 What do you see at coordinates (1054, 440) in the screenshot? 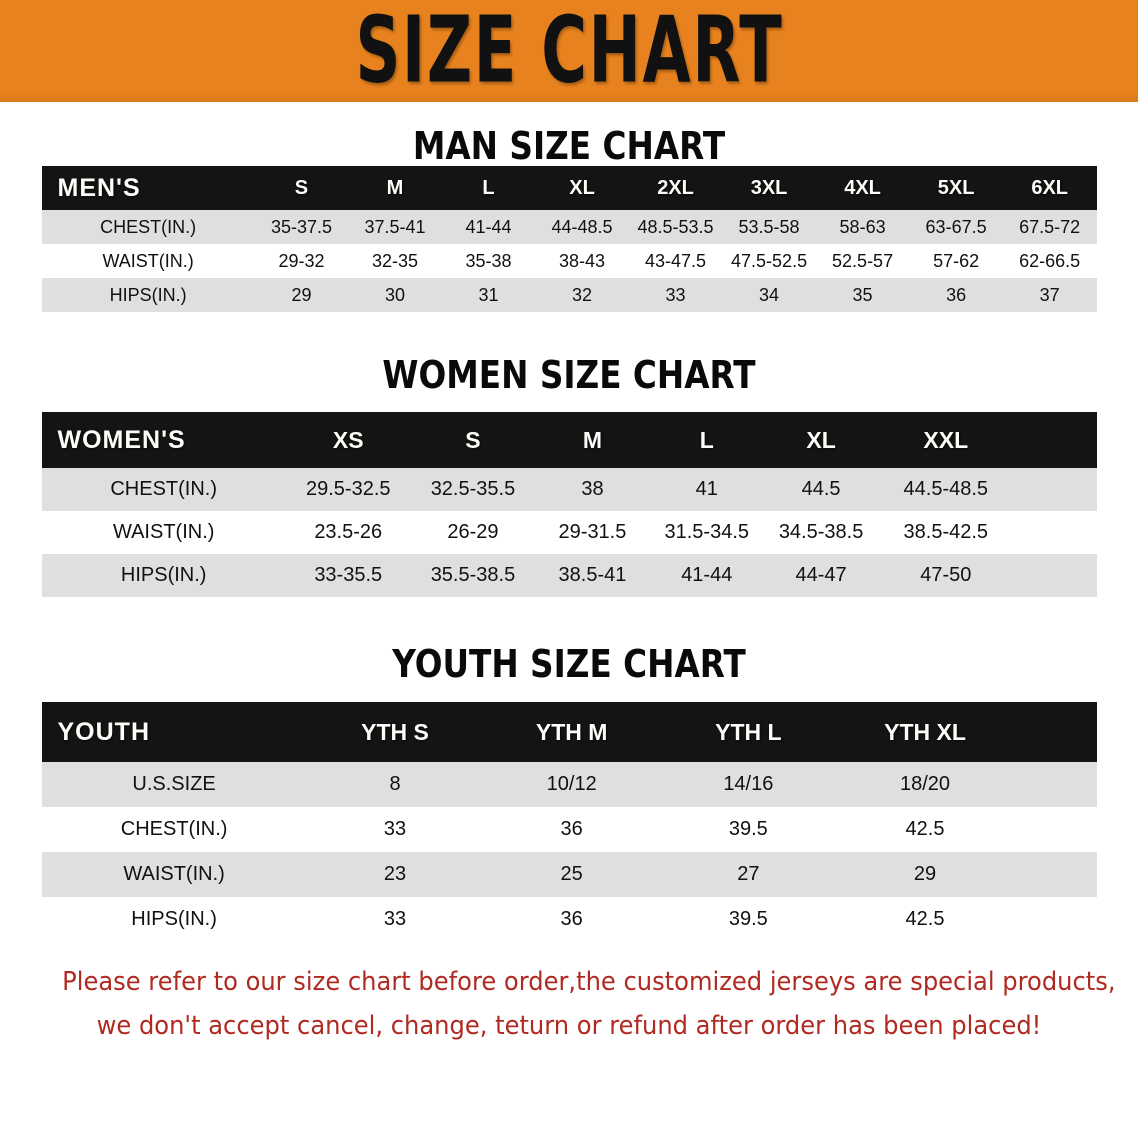
I see `women-header-spacer` at bounding box center [1054, 440].